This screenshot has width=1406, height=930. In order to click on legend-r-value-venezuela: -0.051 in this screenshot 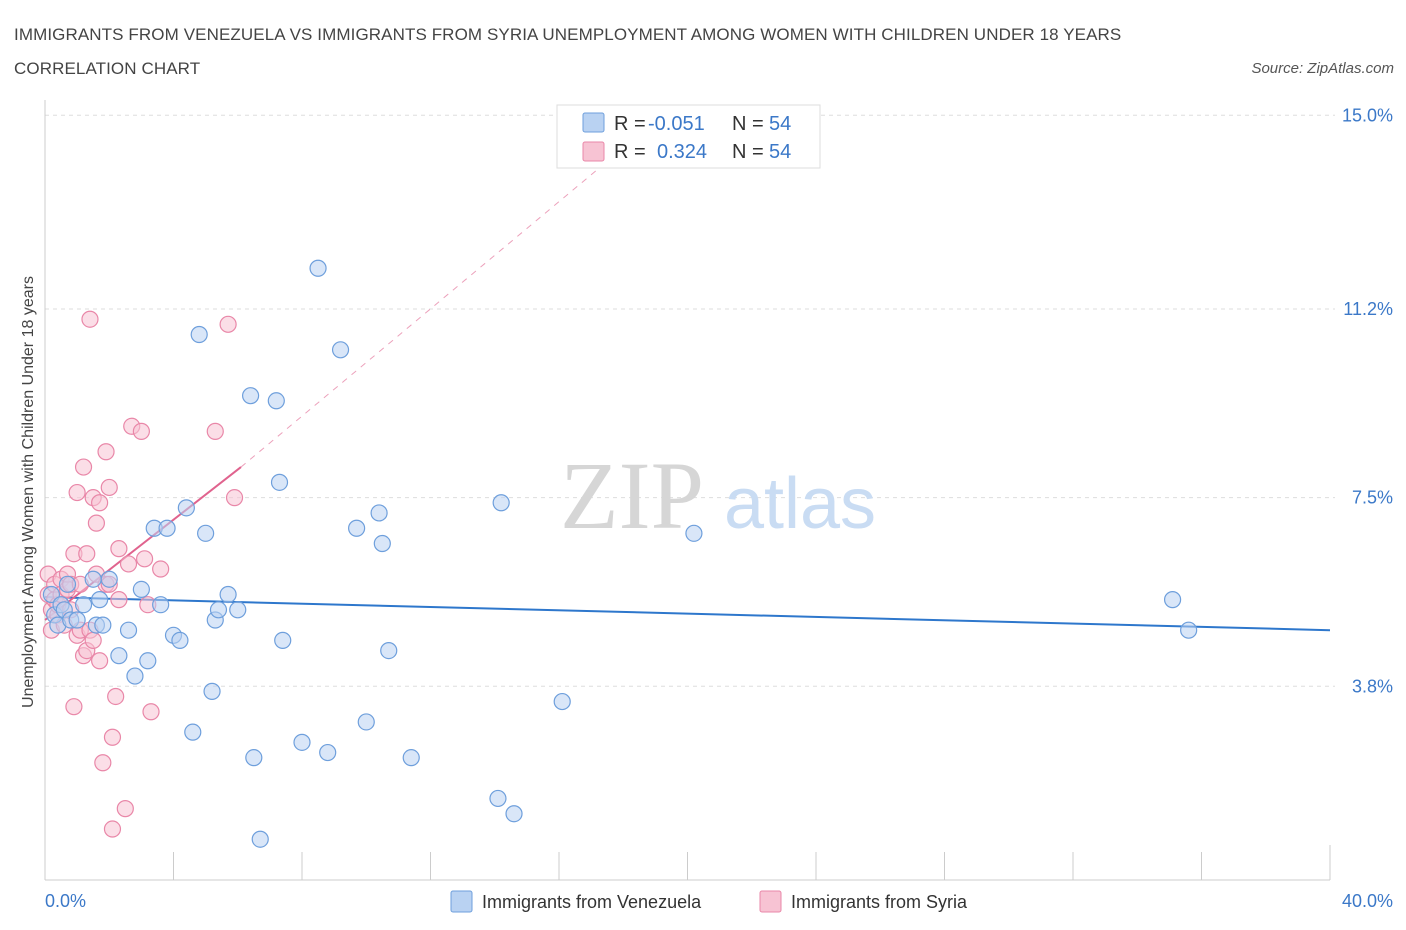, I will do `click(676, 124)`.